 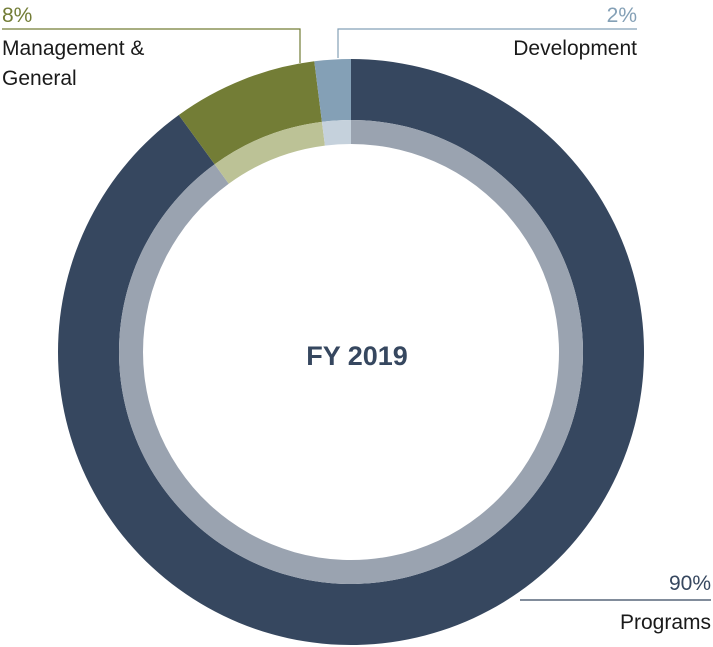 What do you see at coordinates (332, 90) in the screenshot?
I see `slice-development` at bounding box center [332, 90].